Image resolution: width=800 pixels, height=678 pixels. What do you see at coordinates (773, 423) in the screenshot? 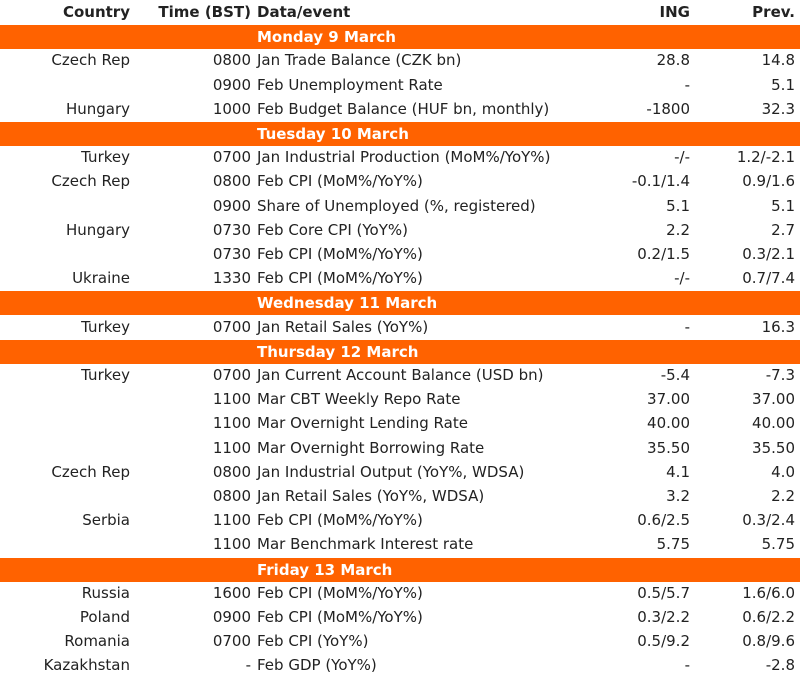
I see `previous: 40.00` at bounding box center [773, 423].